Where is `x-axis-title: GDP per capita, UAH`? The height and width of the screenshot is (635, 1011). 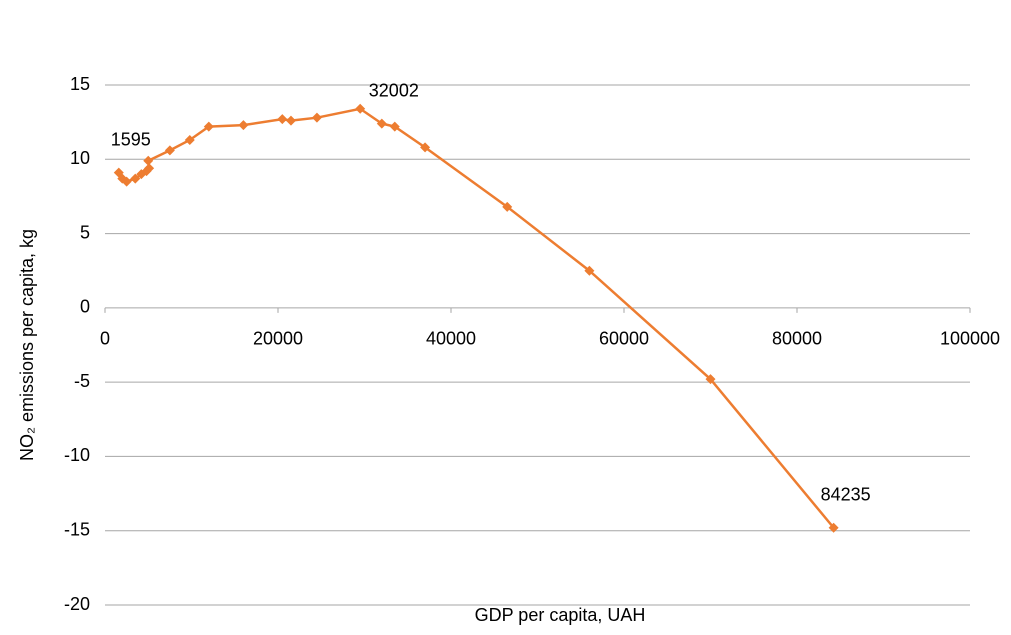
x-axis-title: GDP per capita, UAH is located at coordinates (560, 615).